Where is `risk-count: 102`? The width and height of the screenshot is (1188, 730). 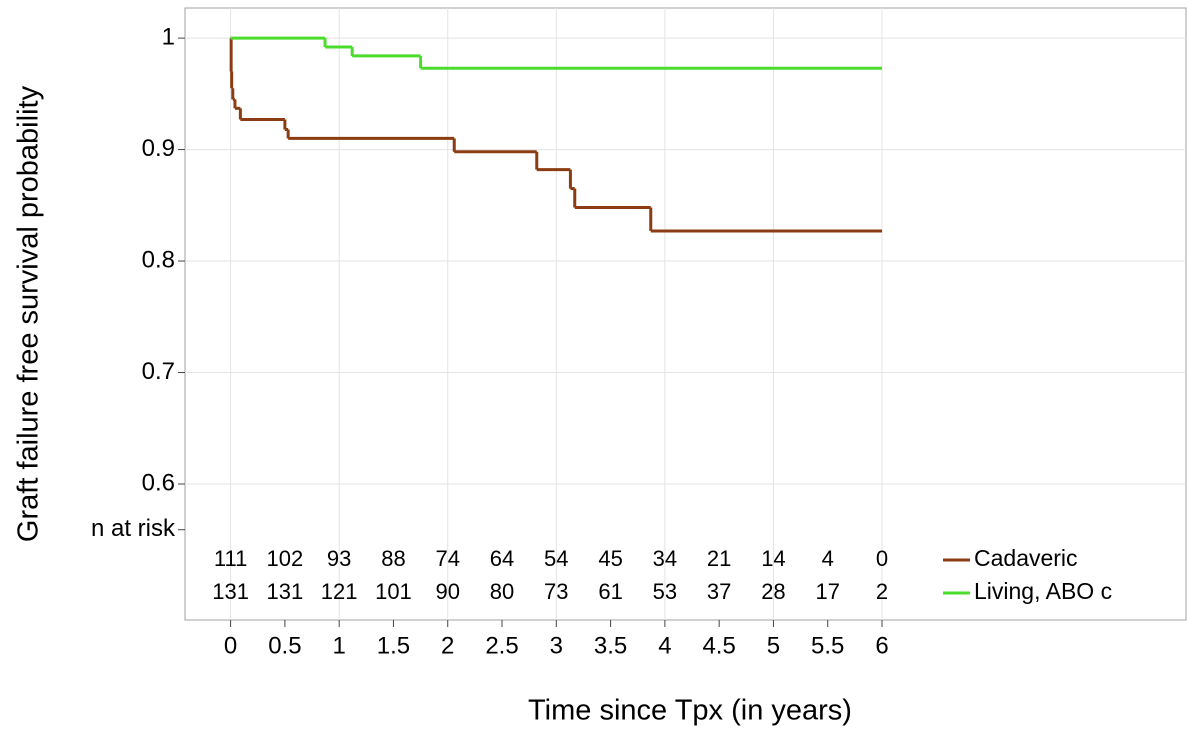
risk-count: 102 is located at coordinates (285, 558).